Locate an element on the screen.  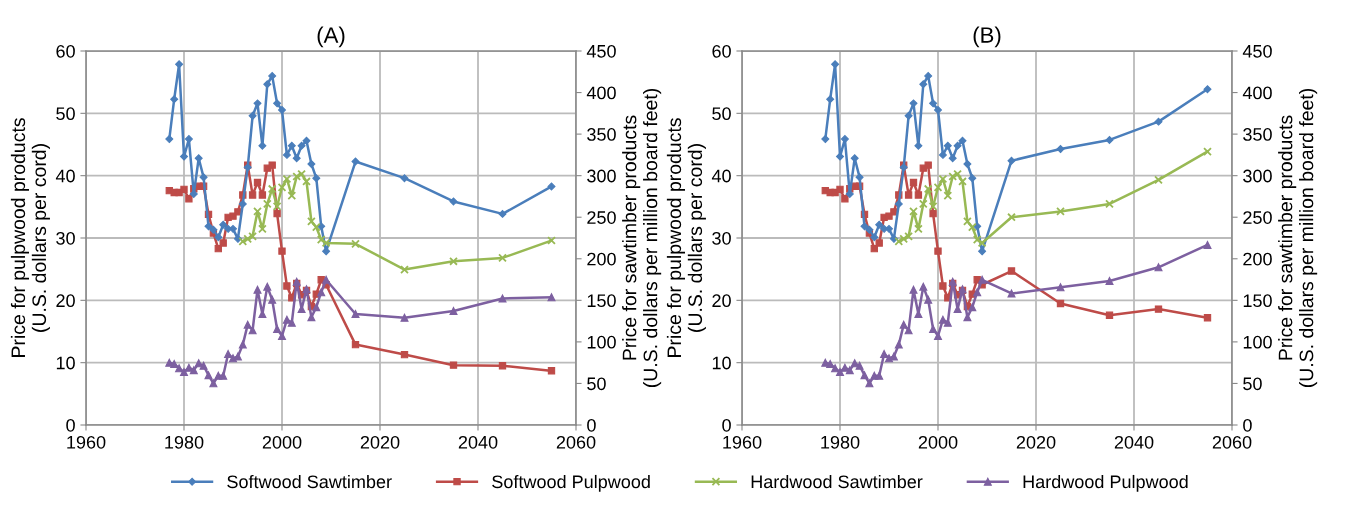
chart-title: (B) is located at coordinates (987, 37).